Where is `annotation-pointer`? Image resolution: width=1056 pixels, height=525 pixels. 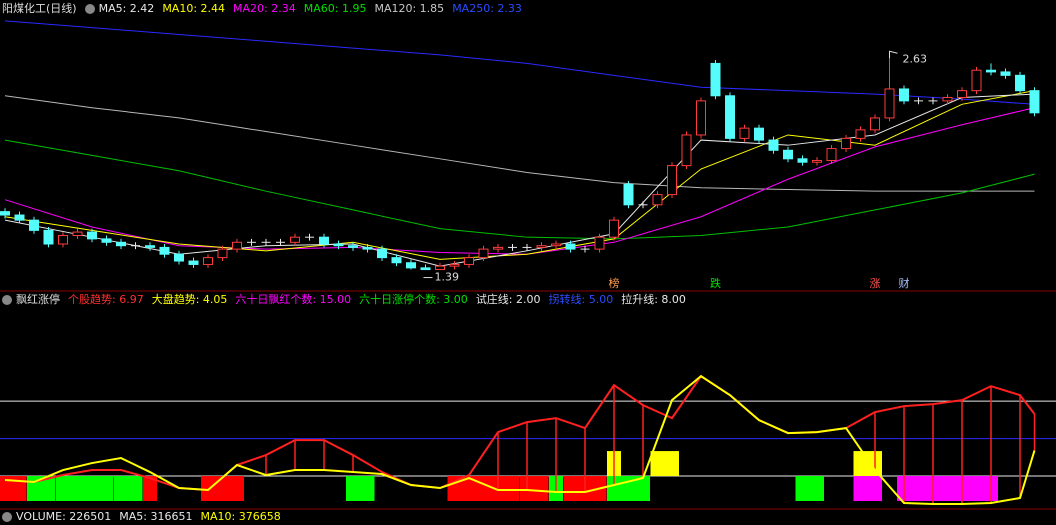 annotation-pointer is located at coordinates (893, 54).